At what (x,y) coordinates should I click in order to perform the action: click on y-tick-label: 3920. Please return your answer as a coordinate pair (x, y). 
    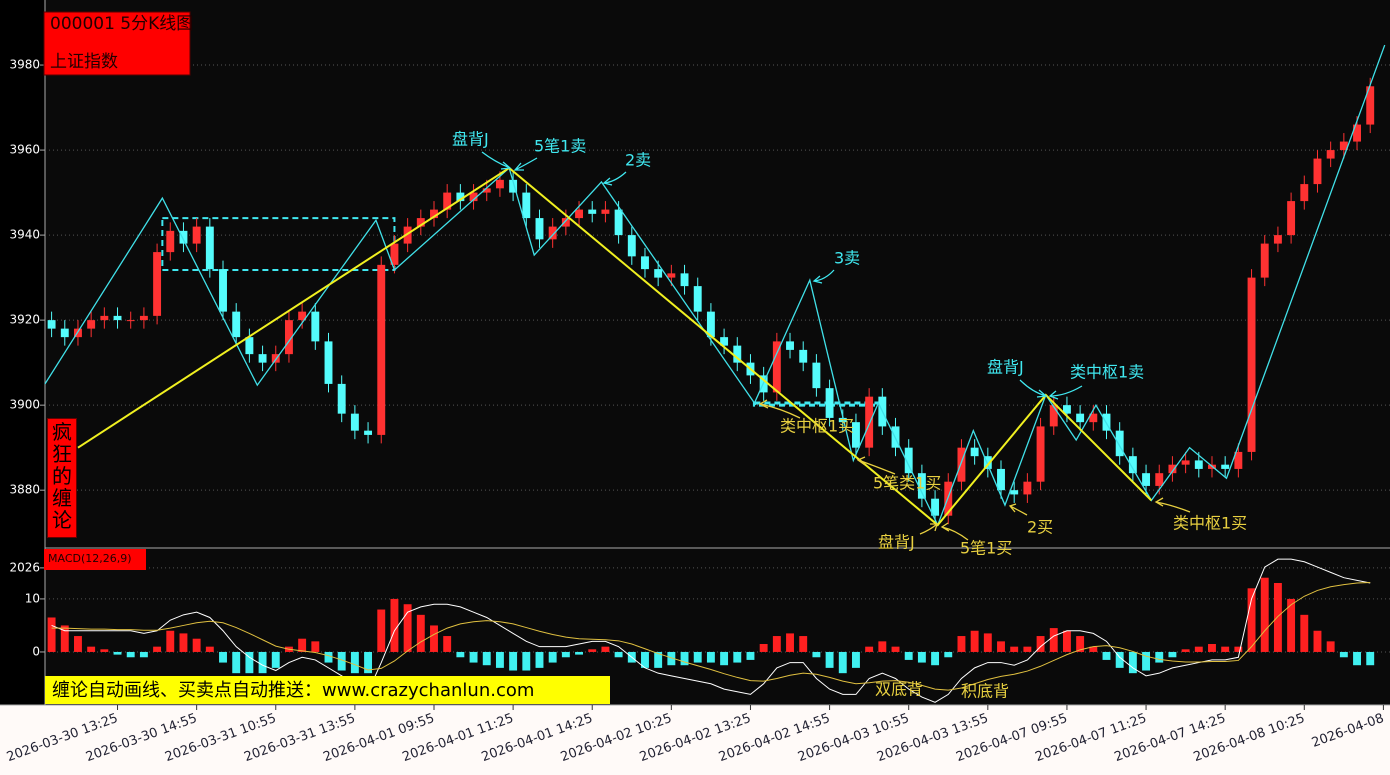
    Looking at the image, I should click on (24, 320).